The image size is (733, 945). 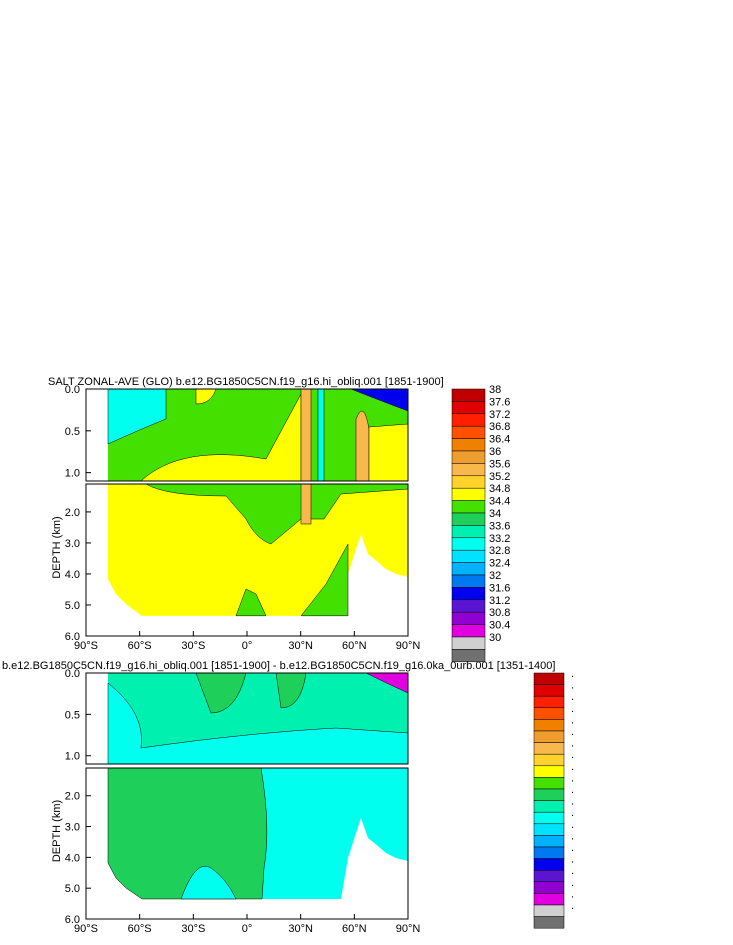 What do you see at coordinates (354, 929) in the screenshot?
I see `x-tick-label: 60°N` at bounding box center [354, 929].